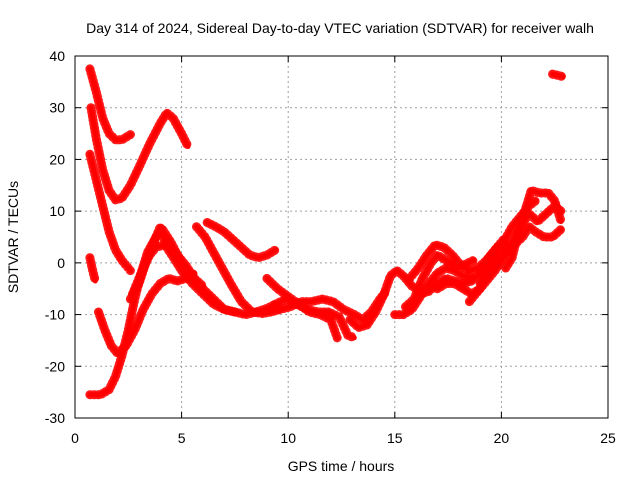 This screenshot has height=480, width=640. Describe the element at coordinates (55, 315) in the screenshot. I see `y-tick-label: -10` at that location.